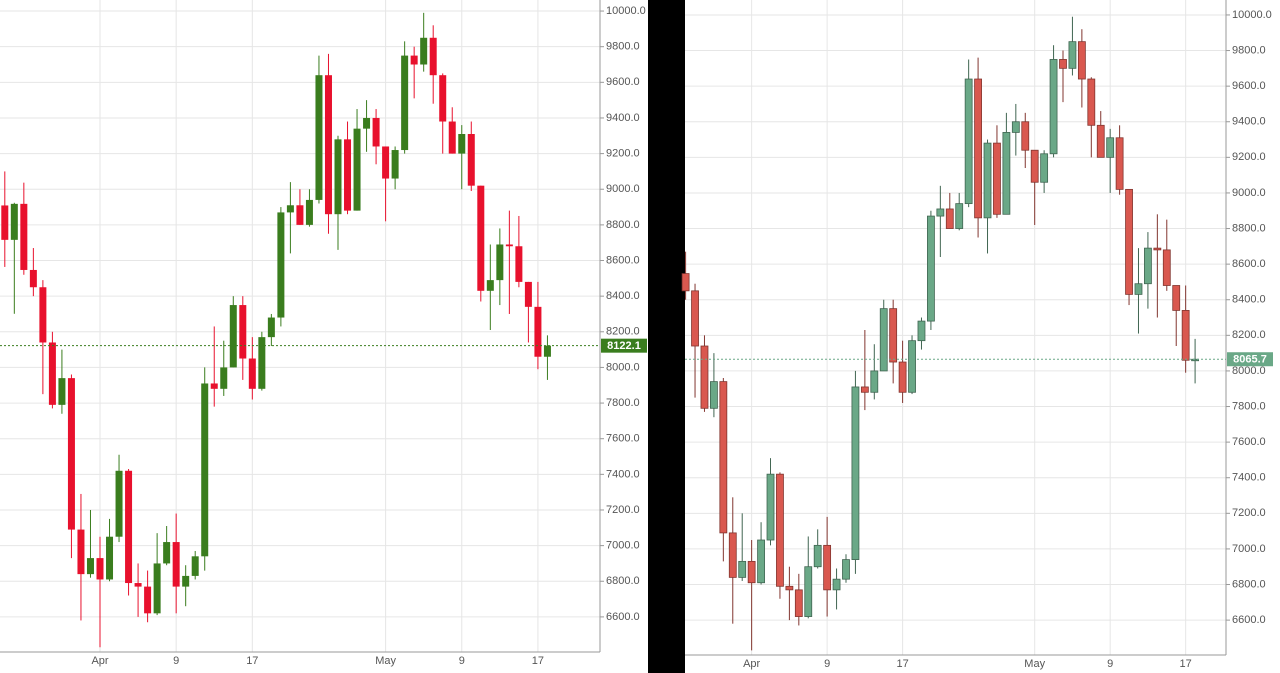 The image size is (1280, 673). I want to click on y-tick-label: 8000.0, so click(1249, 371).